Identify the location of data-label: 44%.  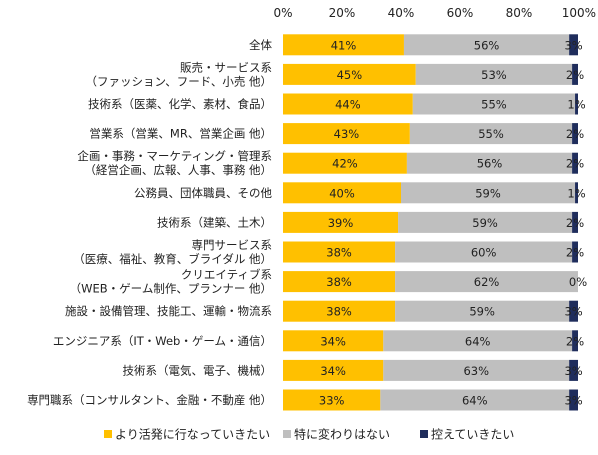
(348, 105).